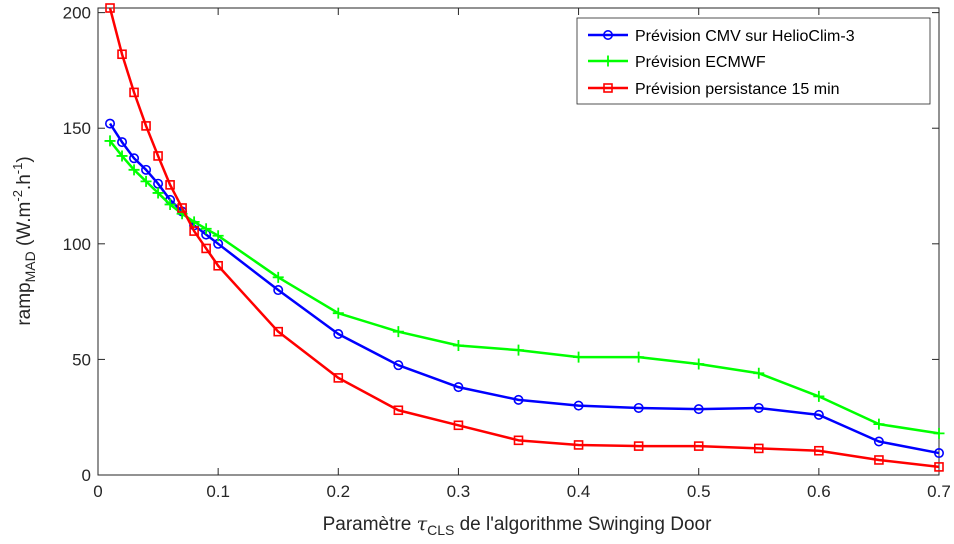 The width and height of the screenshot is (954, 544). What do you see at coordinates (218, 491) in the screenshot?
I see `x-tick-label: 0.1` at bounding box center [218, 491].